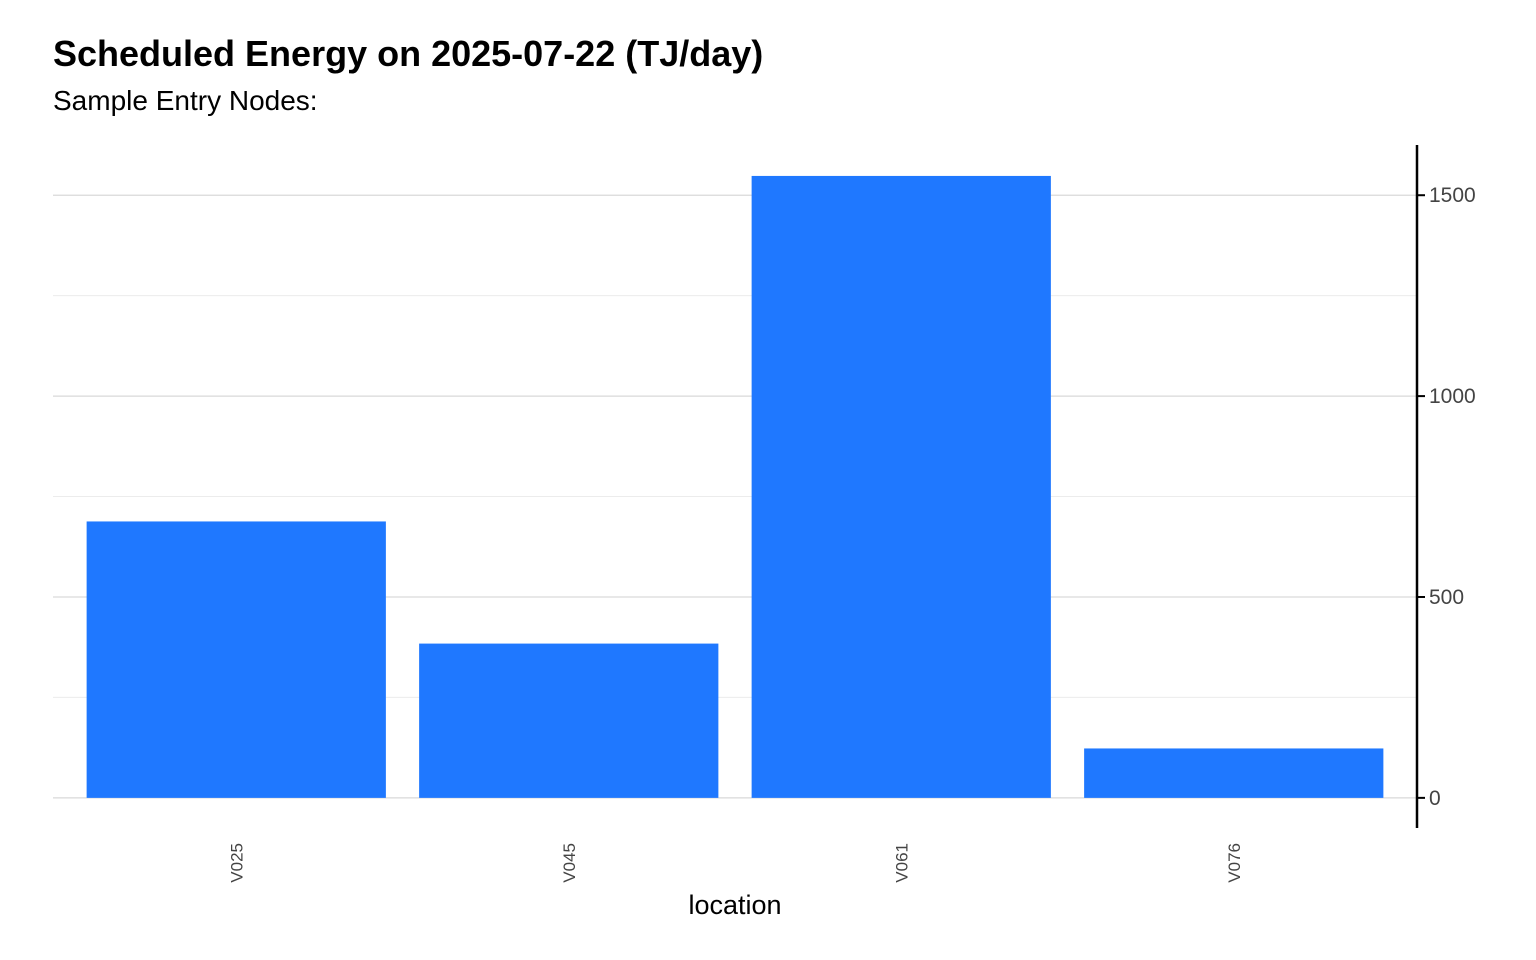 This screenshot has width=1536, height=960. I want to click on y-tick-label: 1500, so click(1452, 195).